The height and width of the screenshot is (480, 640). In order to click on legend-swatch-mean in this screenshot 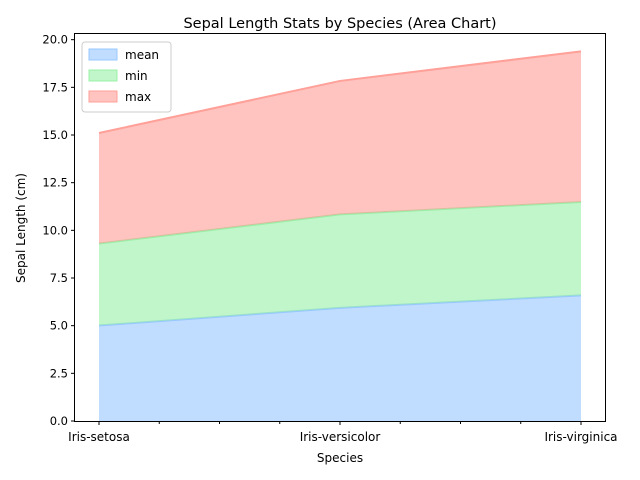, I will do `click(103, 54)`.